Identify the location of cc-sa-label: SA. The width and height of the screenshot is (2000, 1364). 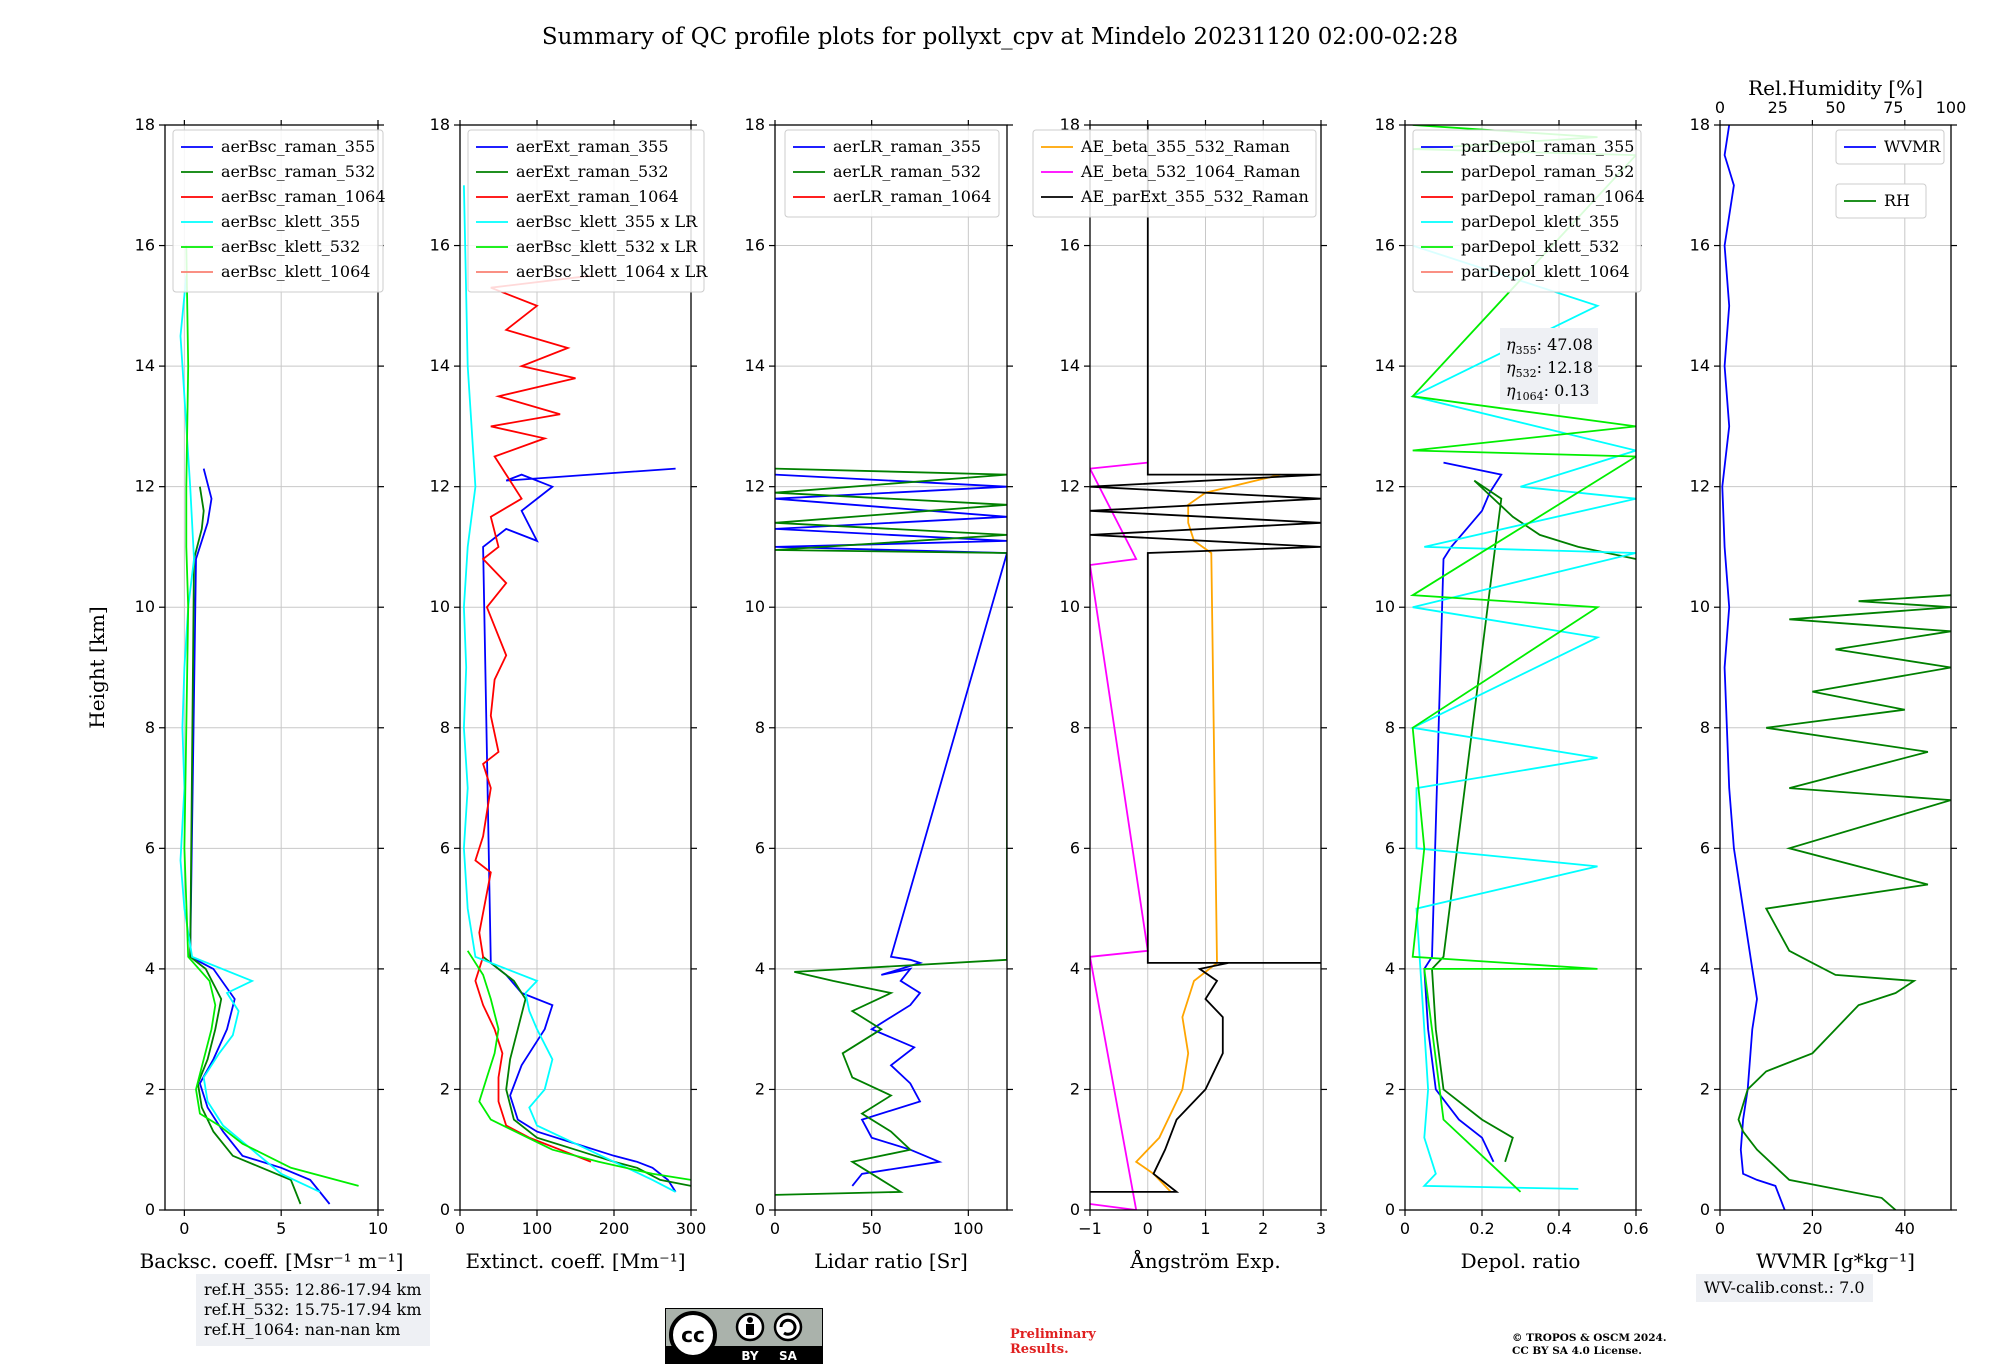
(788, 1356).